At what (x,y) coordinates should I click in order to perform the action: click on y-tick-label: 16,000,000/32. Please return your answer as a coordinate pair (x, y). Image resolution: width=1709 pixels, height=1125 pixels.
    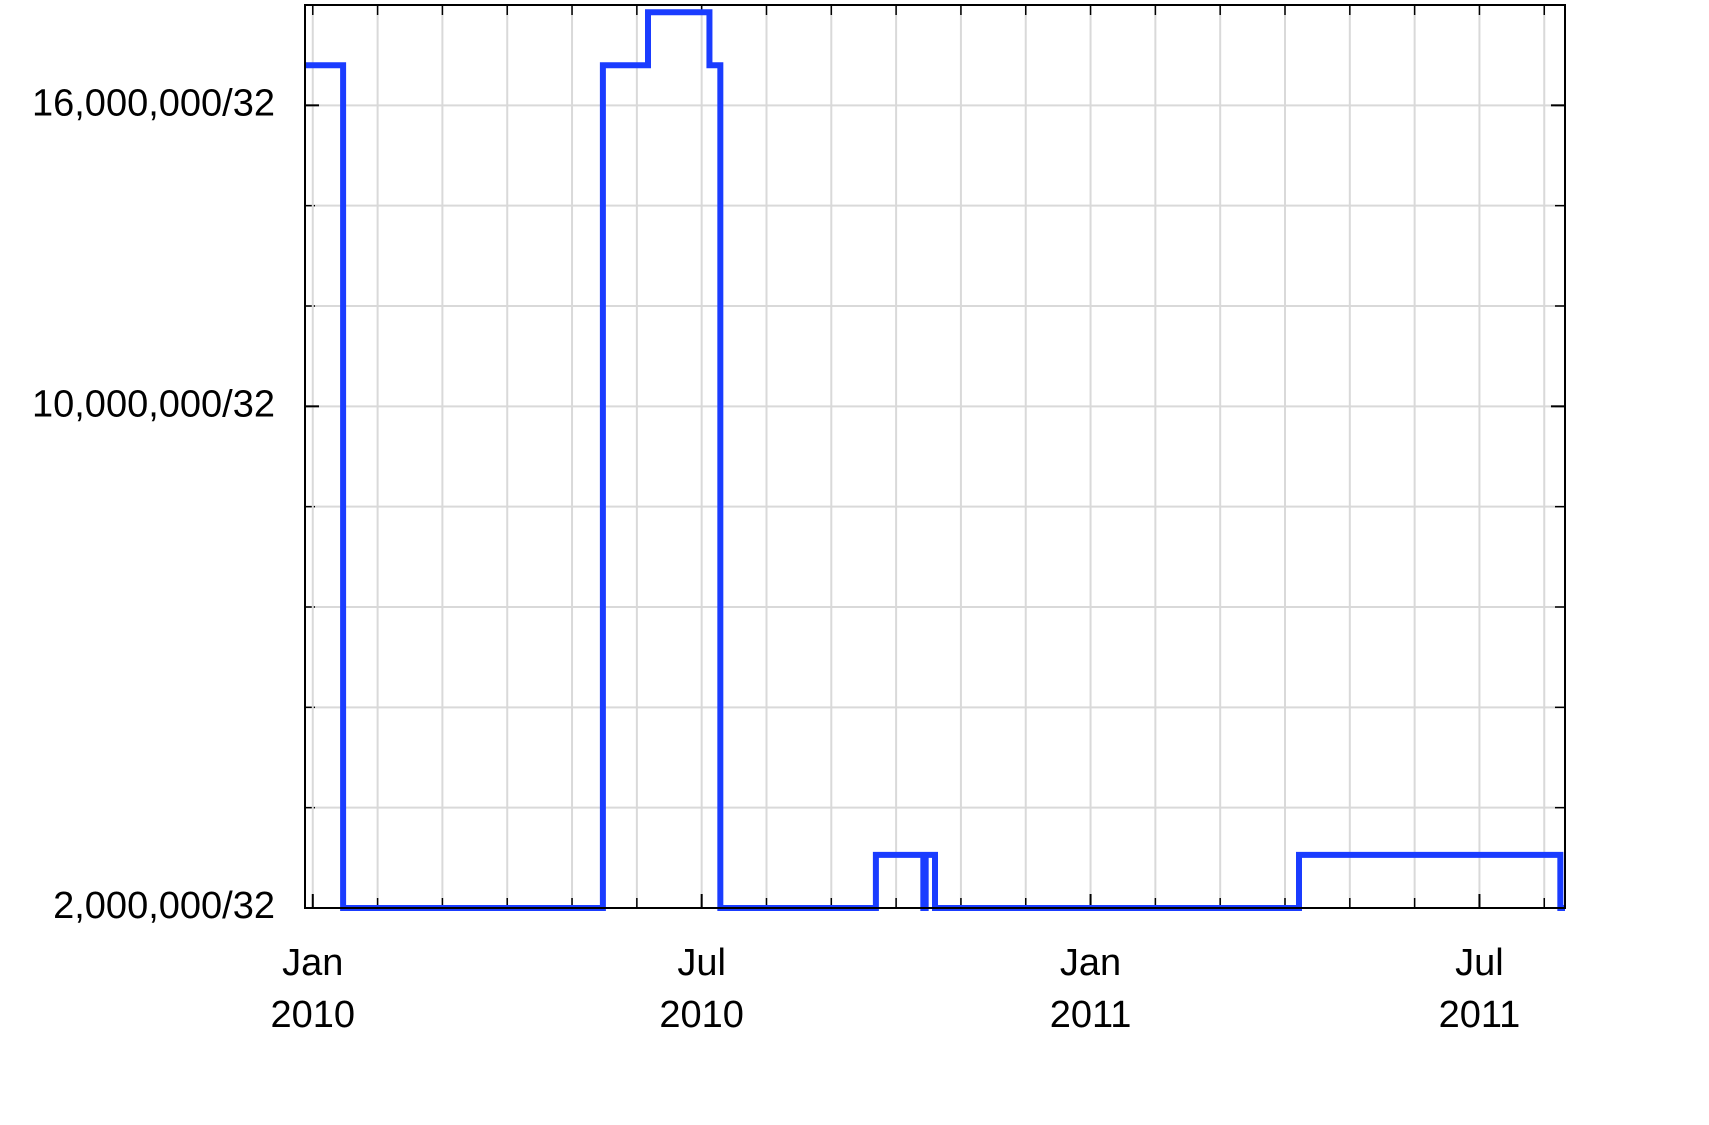
    Looking at the image, I should click on (153, 103).